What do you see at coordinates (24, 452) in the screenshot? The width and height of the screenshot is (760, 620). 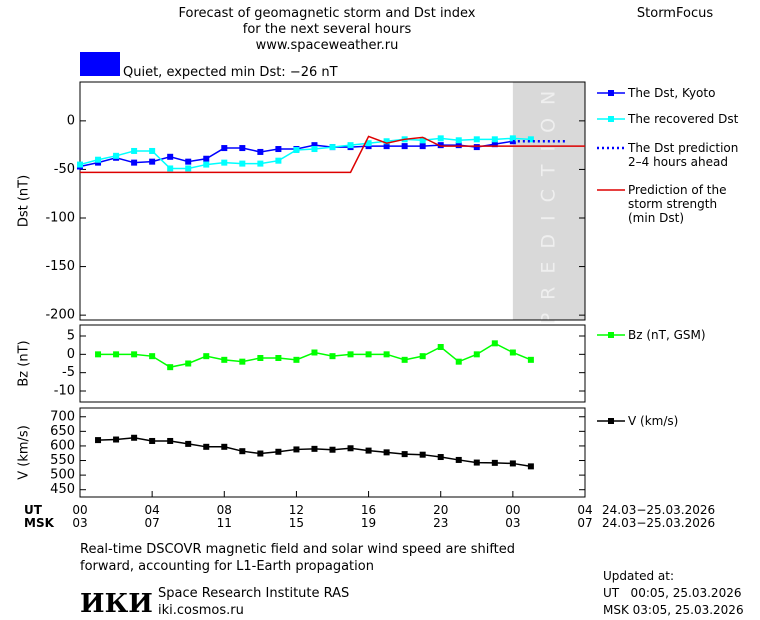 I see `y-axis-label: V (km/s)` at bounding box center [24, 452].